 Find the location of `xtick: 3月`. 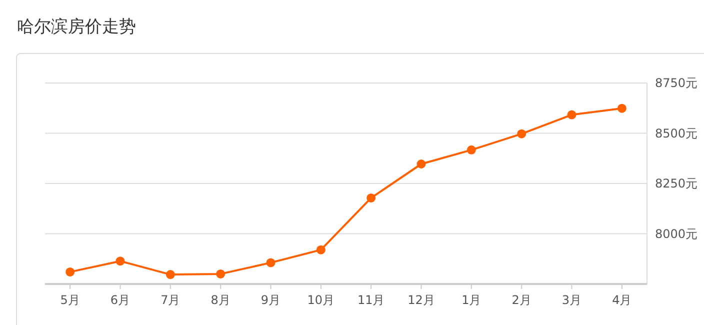

xtick: 3月 is located at coordinates (572, 300).